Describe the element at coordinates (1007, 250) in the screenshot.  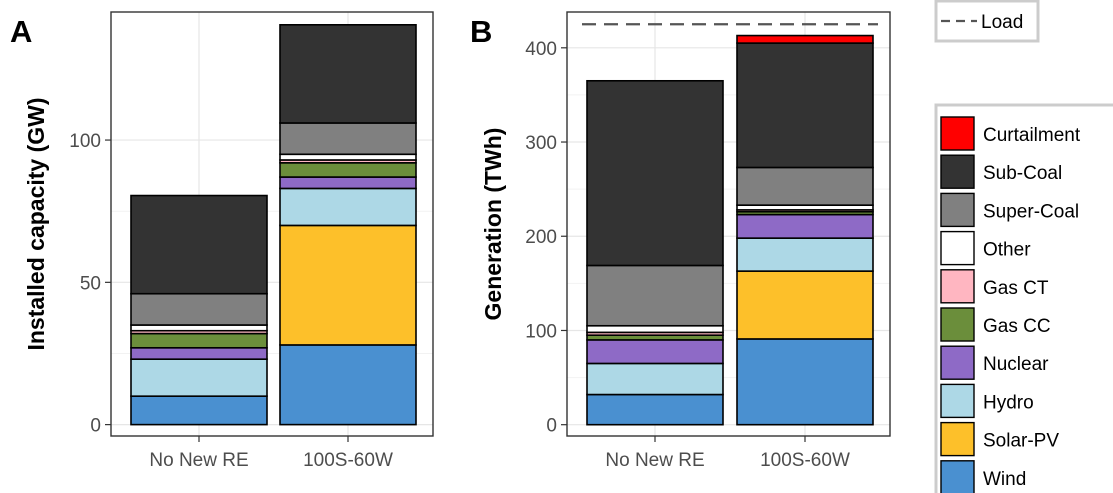
I see `legend-label-other: Other` at that location.